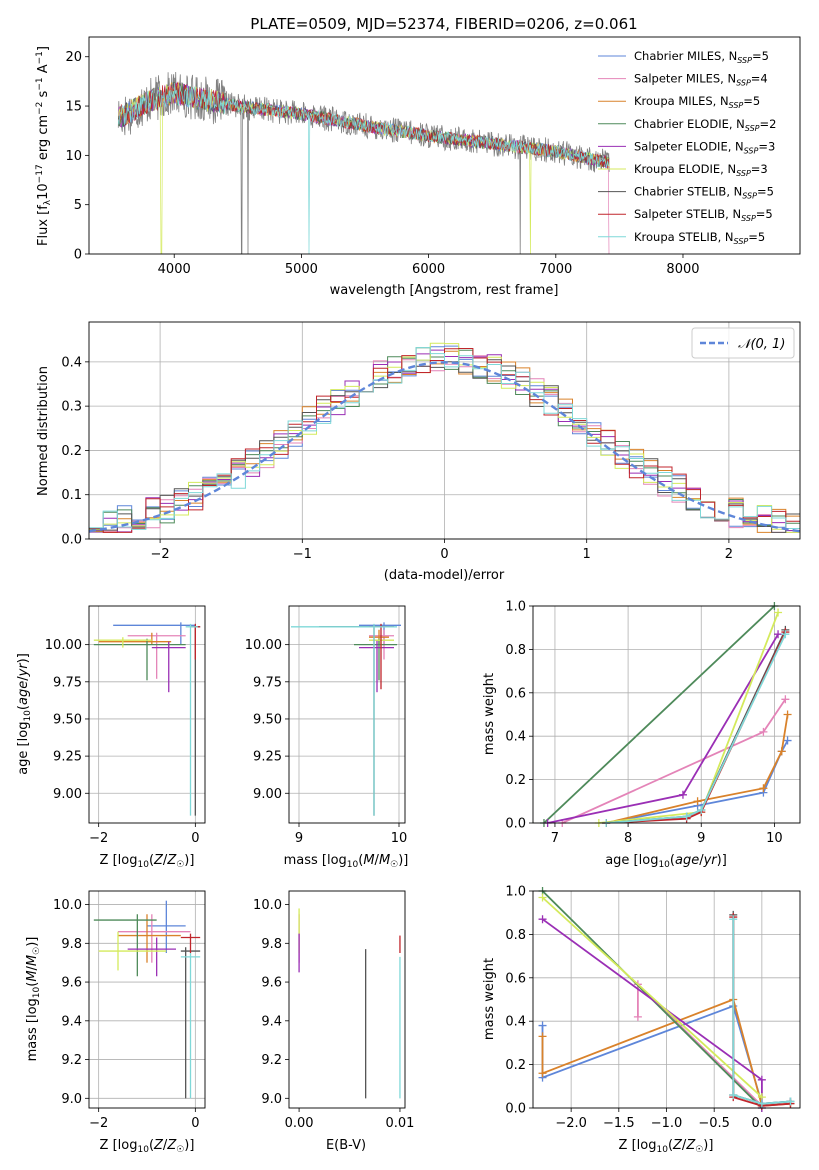 This screenshot has width=819, height=1170. What do you see at coordinates (271, 944) in the screenshot?
I see `y-tick-label: 9.8` at bounding box center [271, 944].